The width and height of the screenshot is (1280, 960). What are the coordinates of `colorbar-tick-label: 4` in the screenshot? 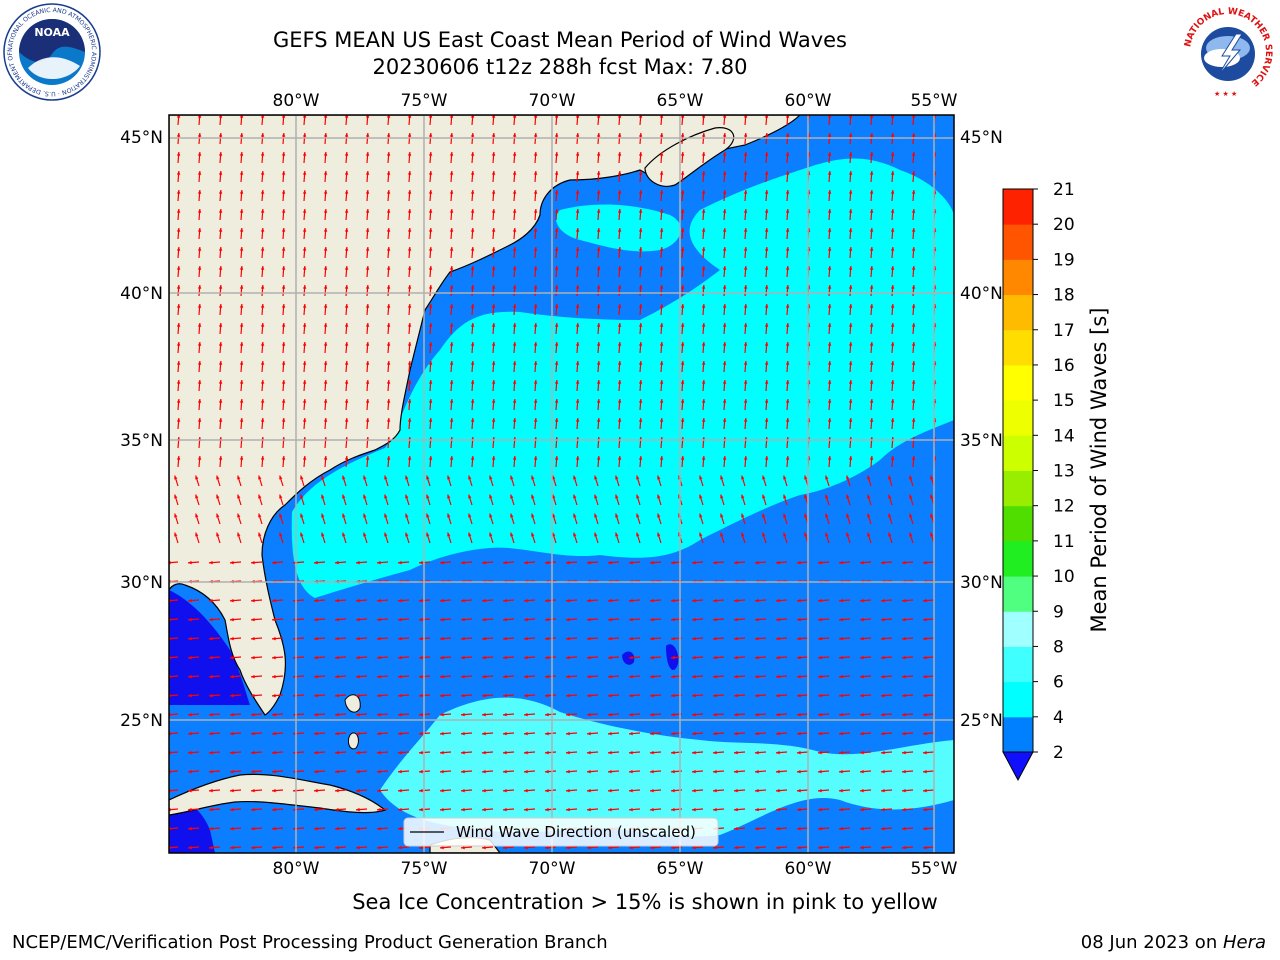 It's located at (1058, 718).